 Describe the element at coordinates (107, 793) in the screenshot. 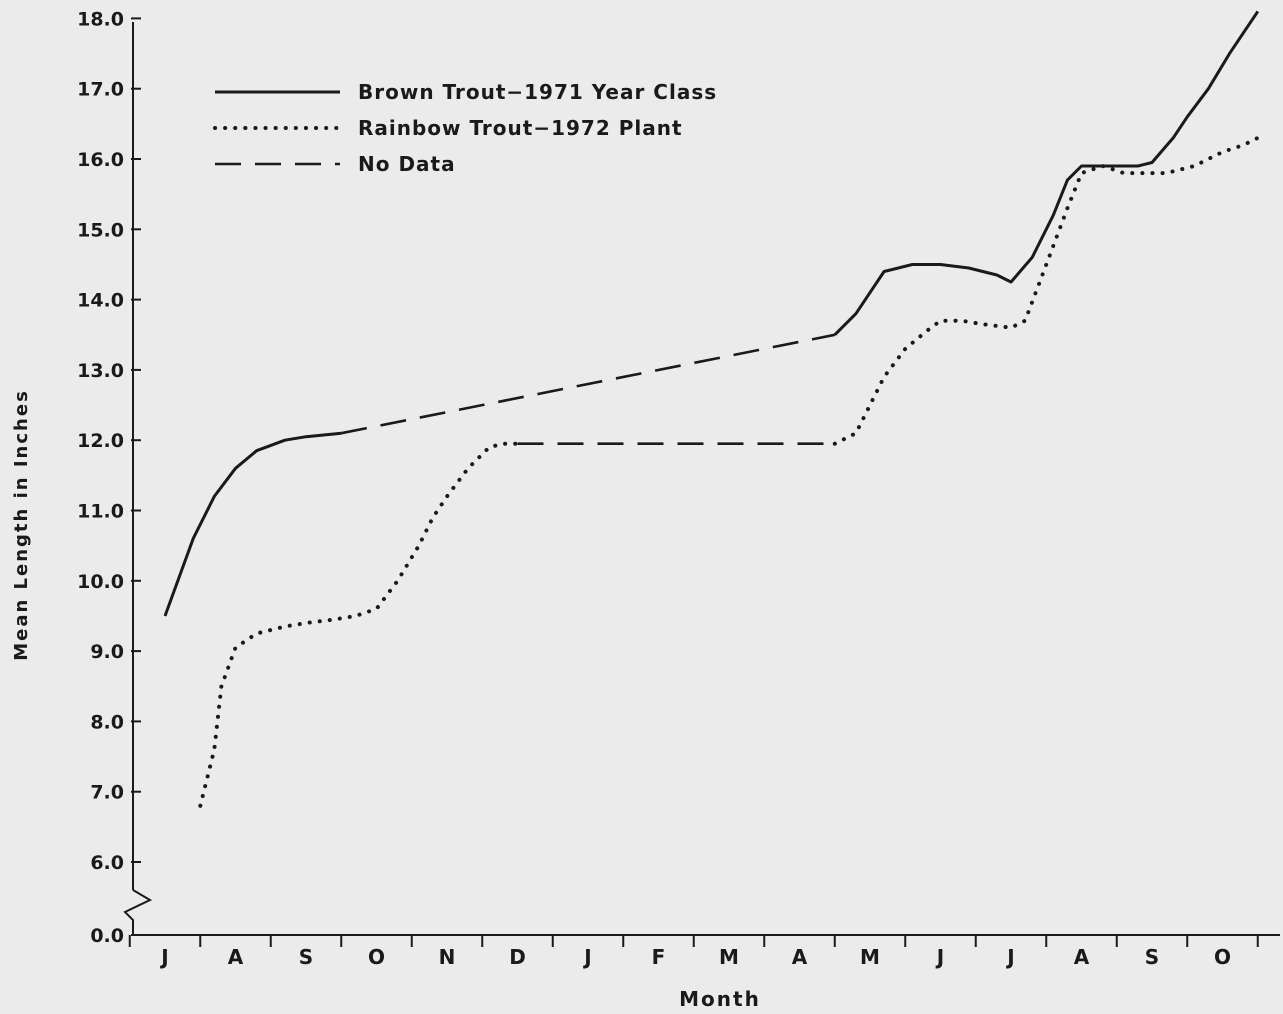

I see `y-tick-label: 7.0` at that location.